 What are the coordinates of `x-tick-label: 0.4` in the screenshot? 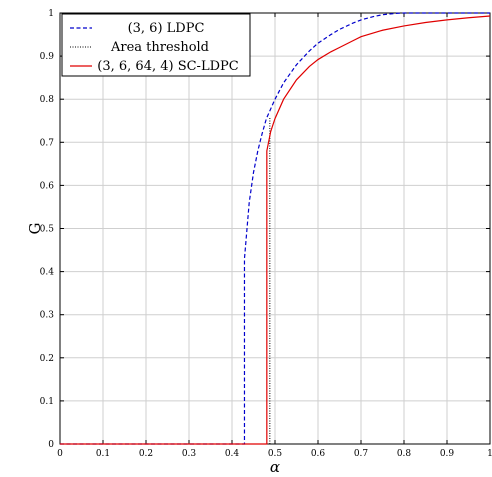 It's located at (232, 454).